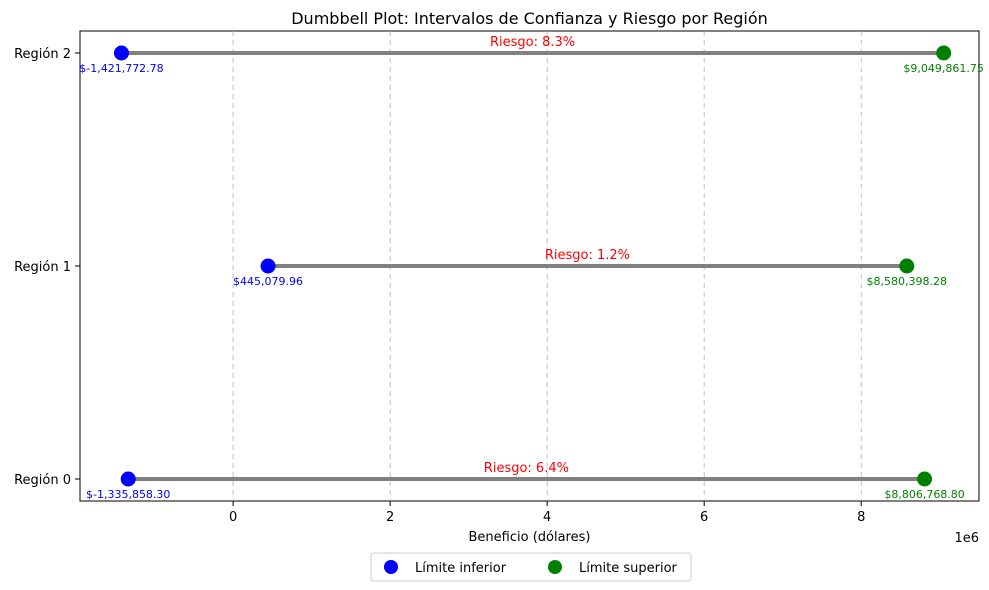 The height and width of the screenshot is (590, 989). I want to click on upper-bound-label: $8,580,398.28, so click(907, 281).